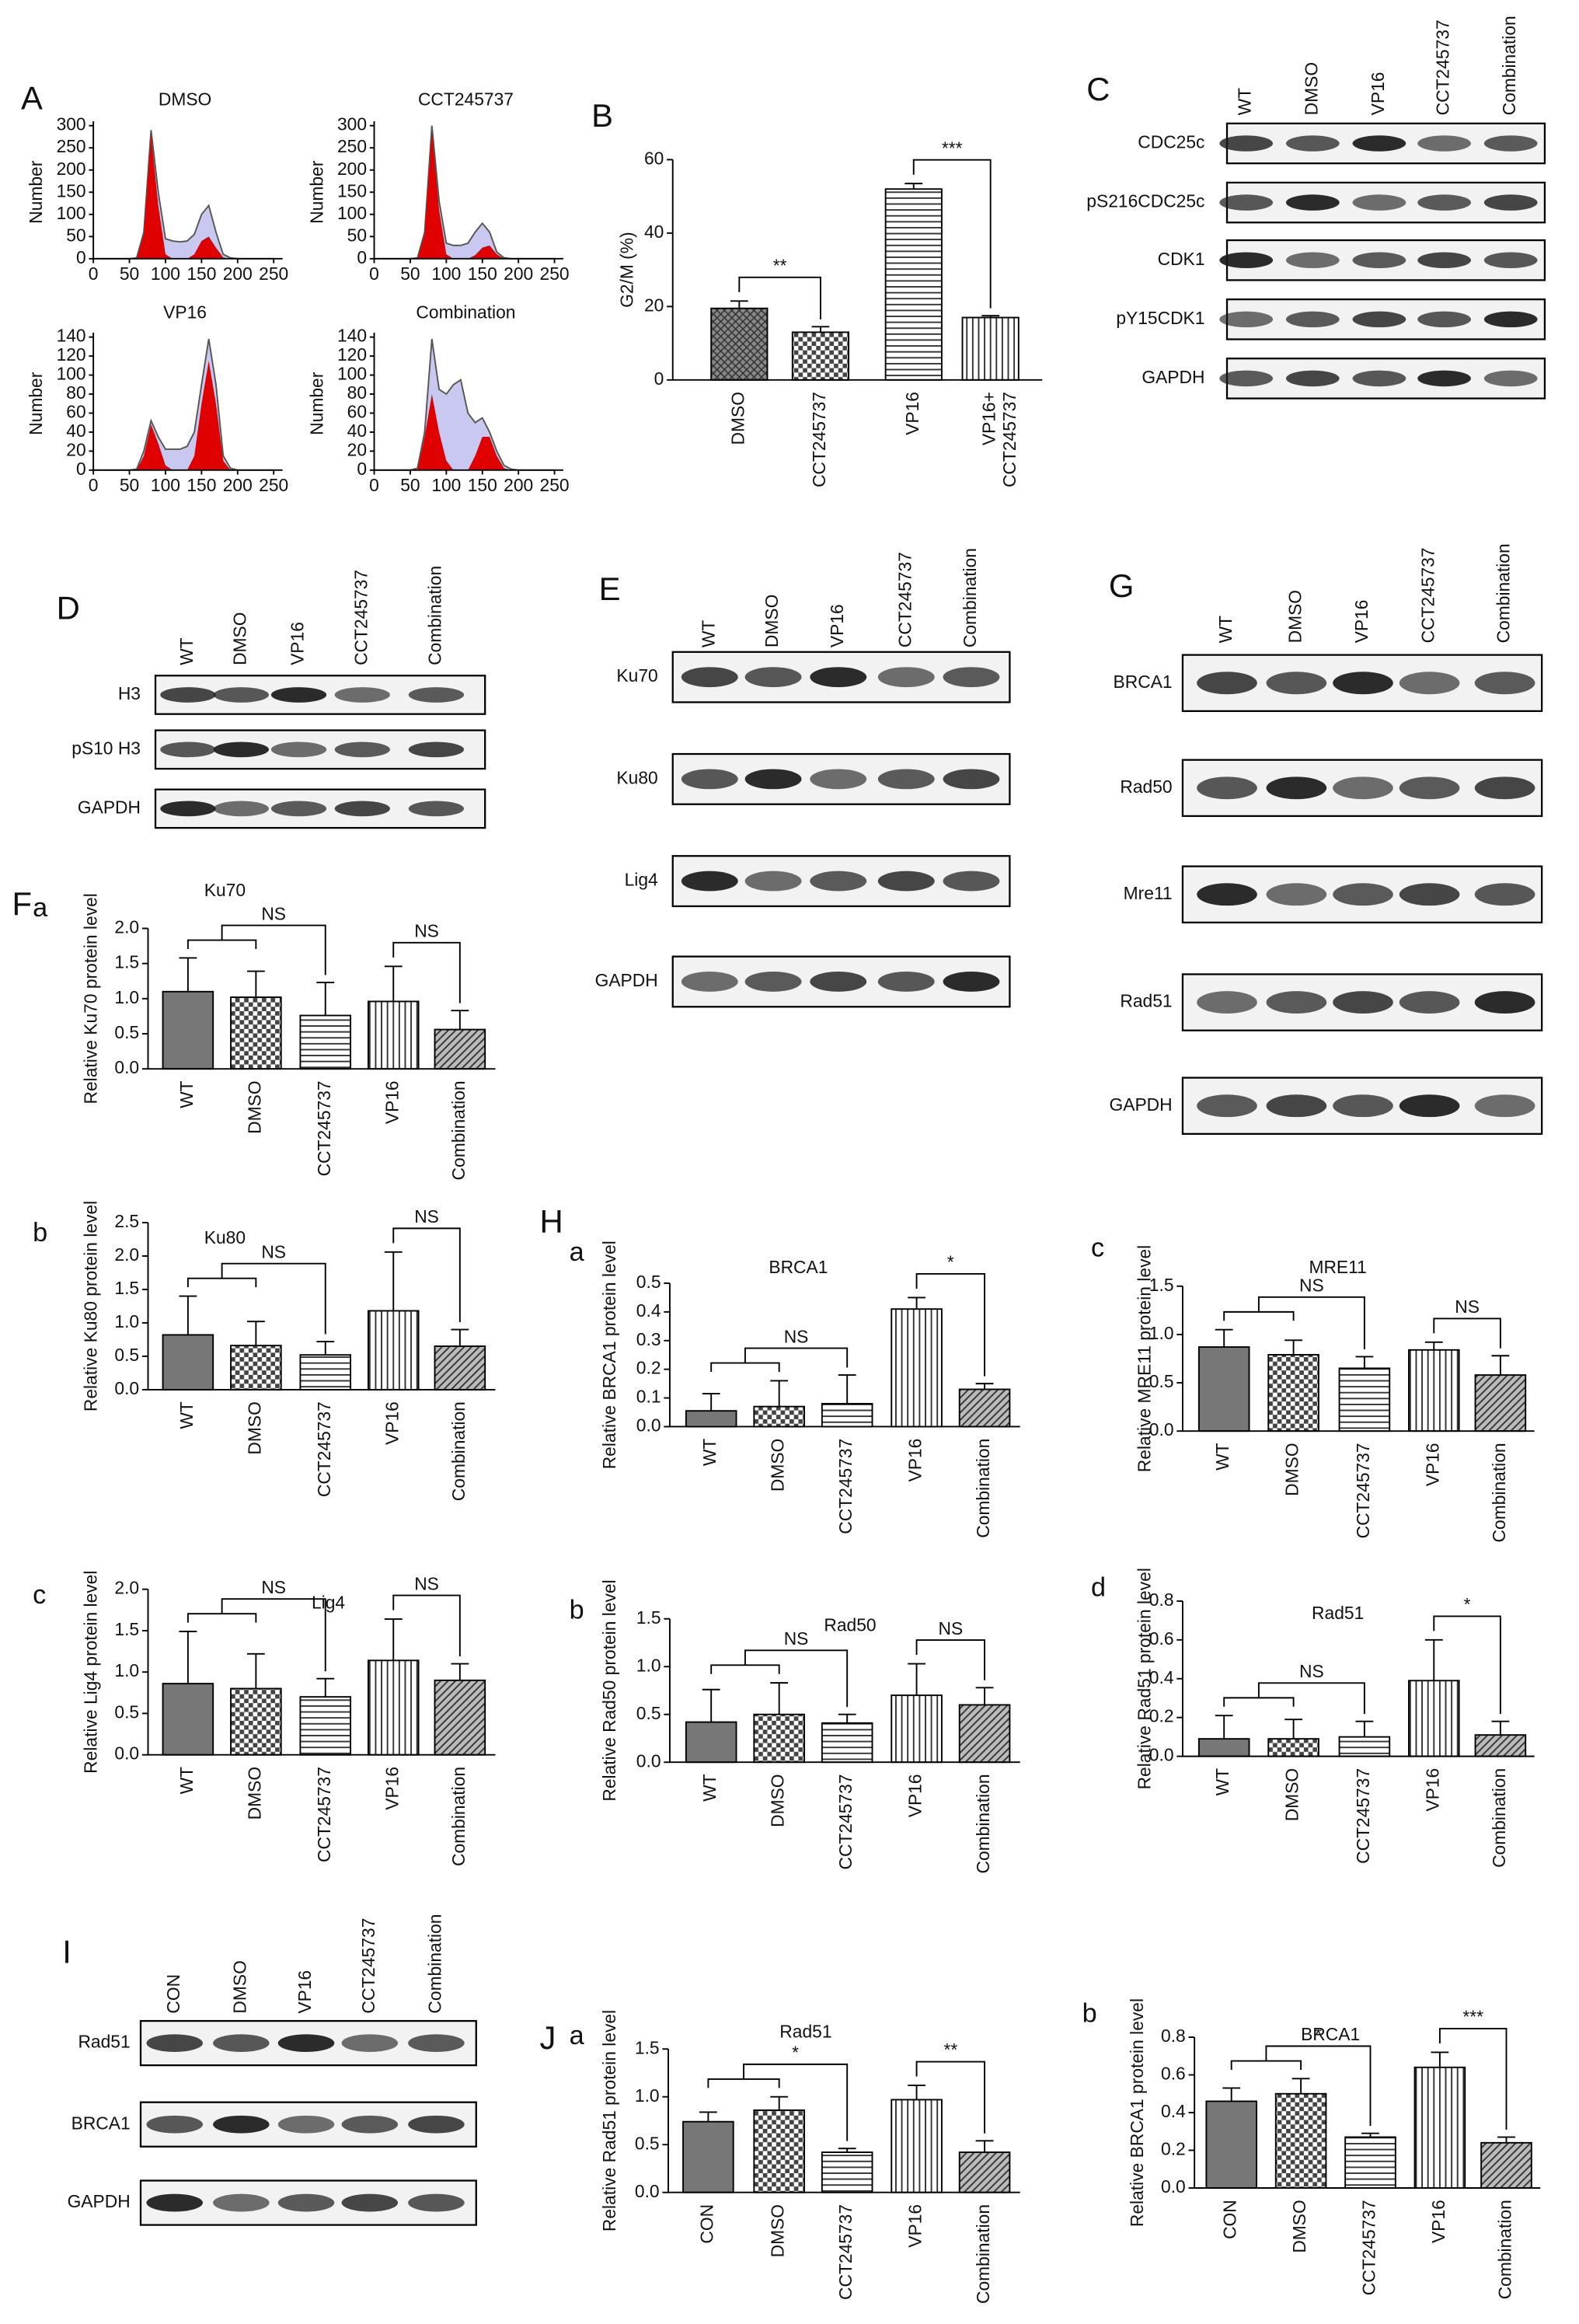 This screenshot has height=2324, width=1579. What do you see at coordinates (238, 485) in the screenshot?
I see `x-tick-label: 200` at bounding box center [238, 485].